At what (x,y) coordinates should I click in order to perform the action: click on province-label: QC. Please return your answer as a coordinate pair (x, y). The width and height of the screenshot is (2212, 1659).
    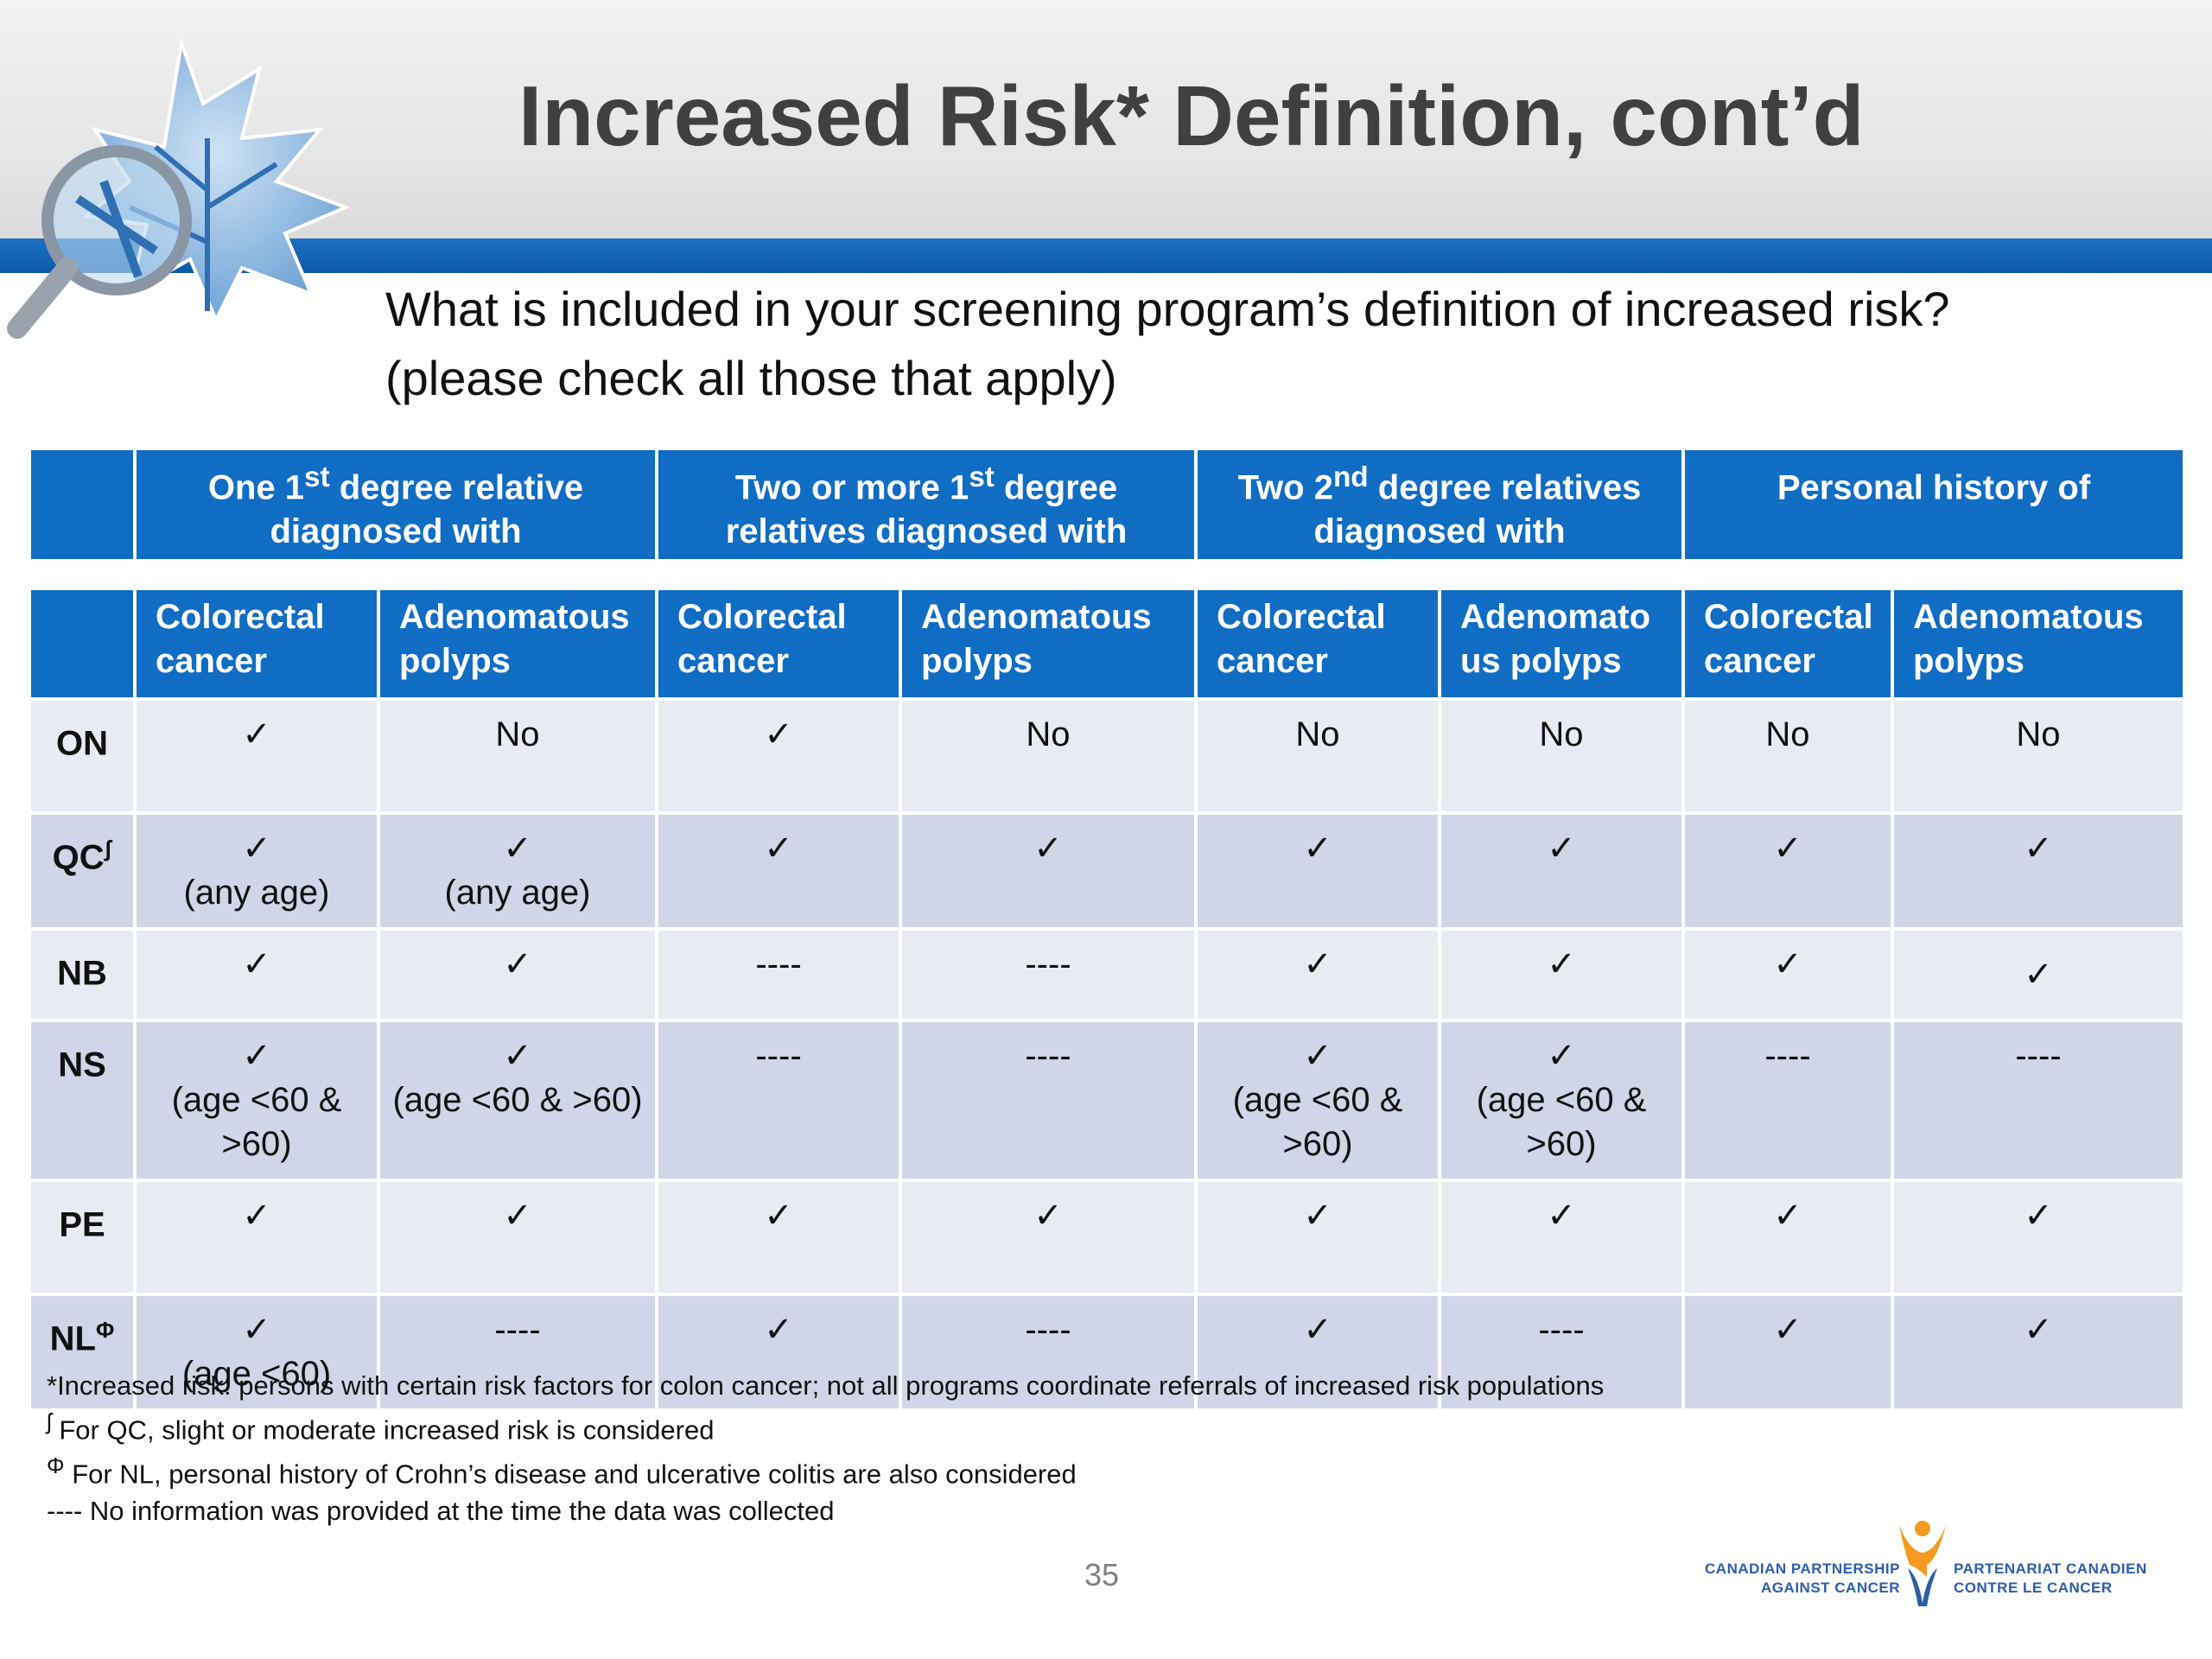
    Looking at the image, I should click on (78, 857).